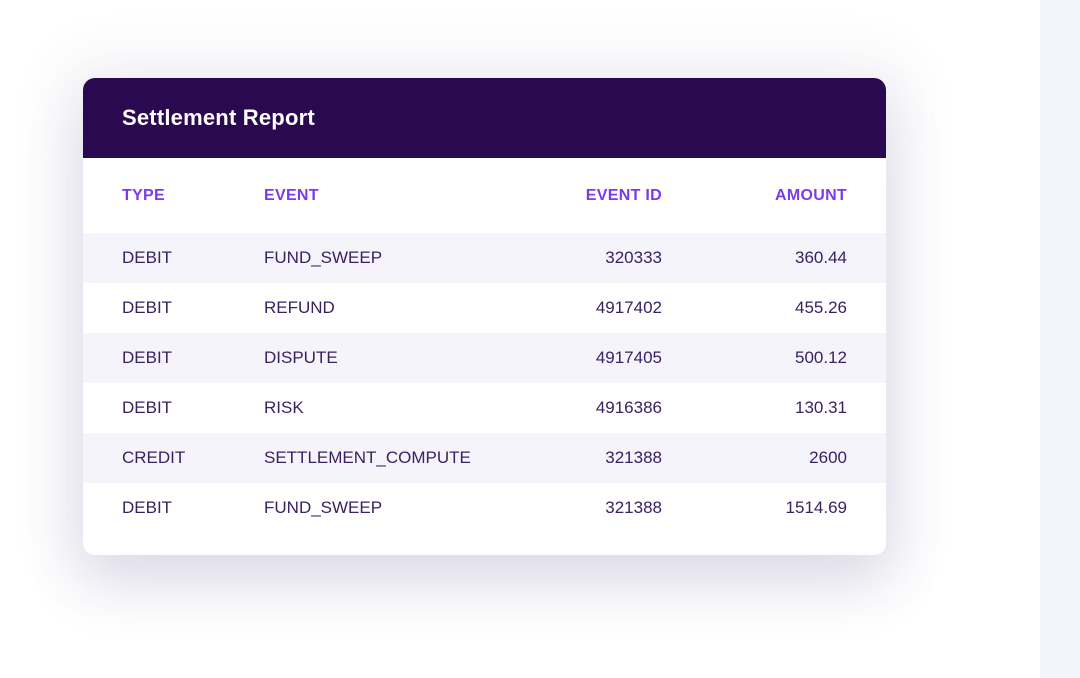 The height and width of the screenshot is (678, 1080). I want to click on column-header-type: TYPE, so click(143, 195).